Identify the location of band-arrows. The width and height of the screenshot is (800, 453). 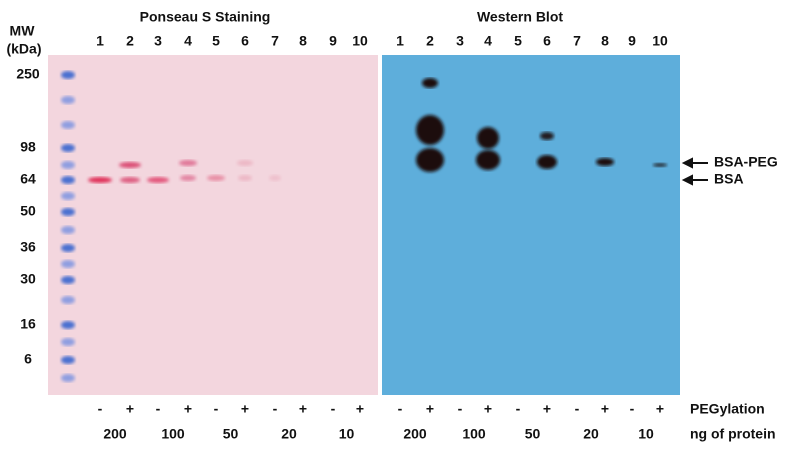
(694, 171).